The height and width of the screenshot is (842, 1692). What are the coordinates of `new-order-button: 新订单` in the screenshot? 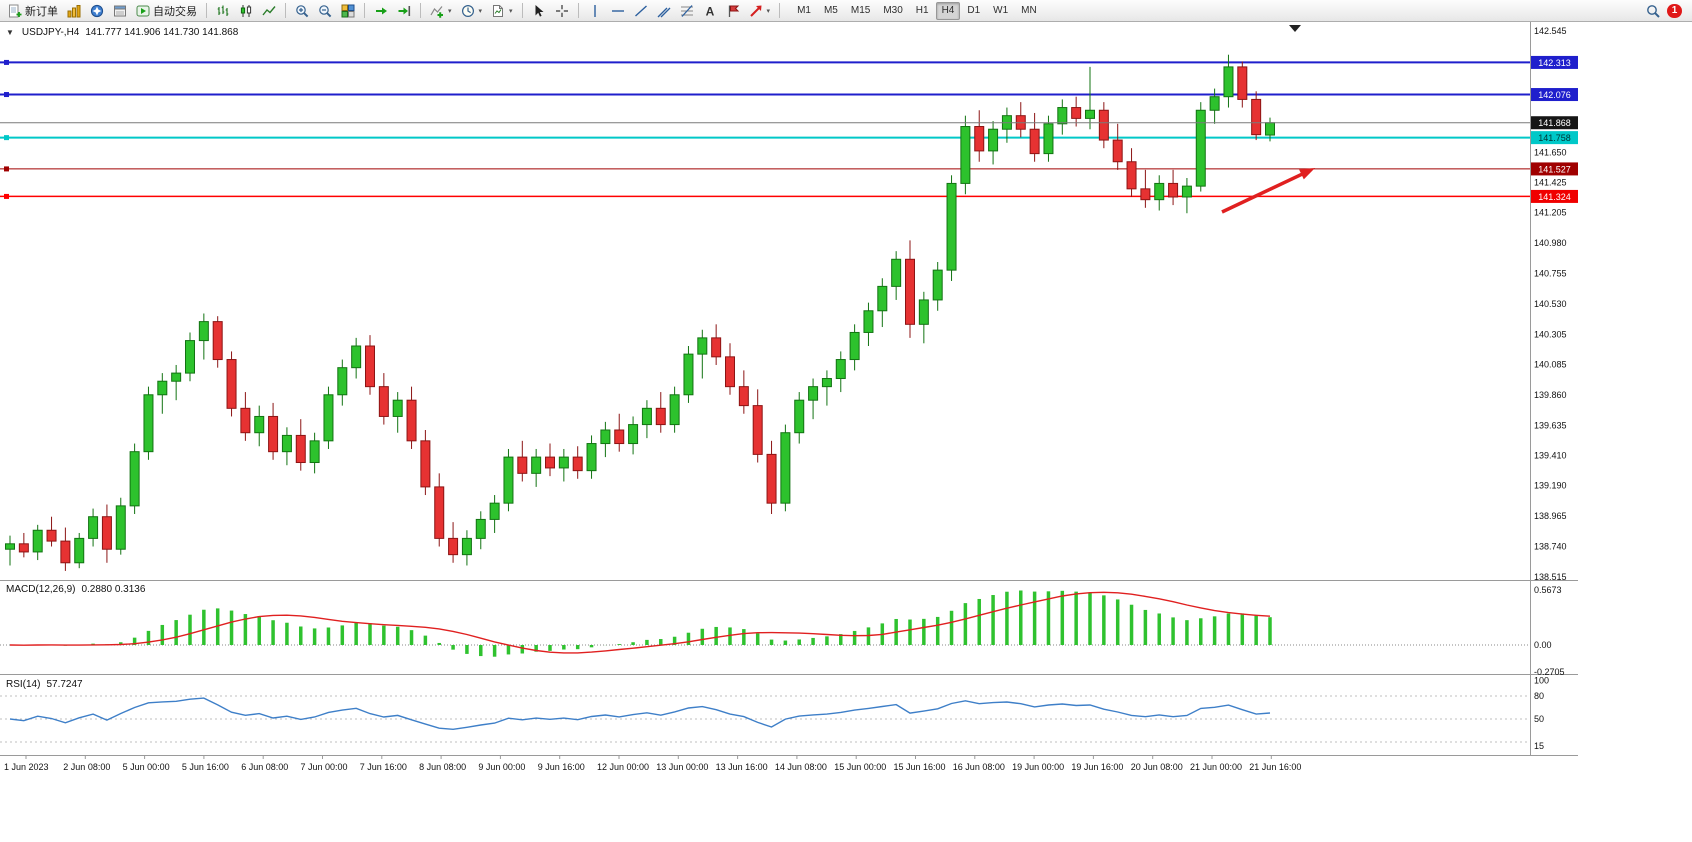 It's located at (33, 11).